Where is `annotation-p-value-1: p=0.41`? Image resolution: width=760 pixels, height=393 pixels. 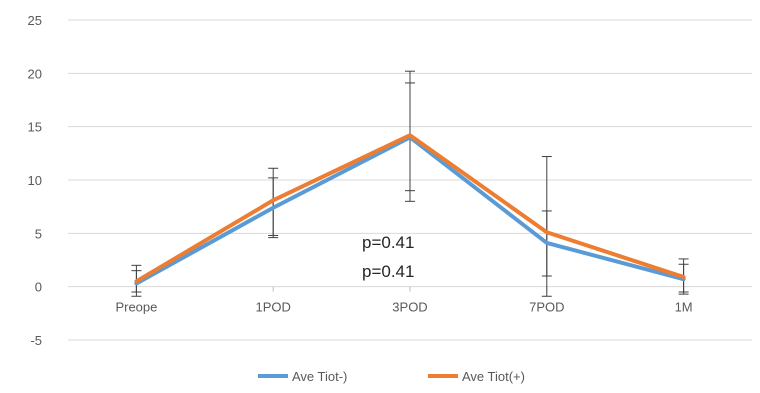 annotation-p-value-1: p=0.41 is located at coordinates (388, 242).